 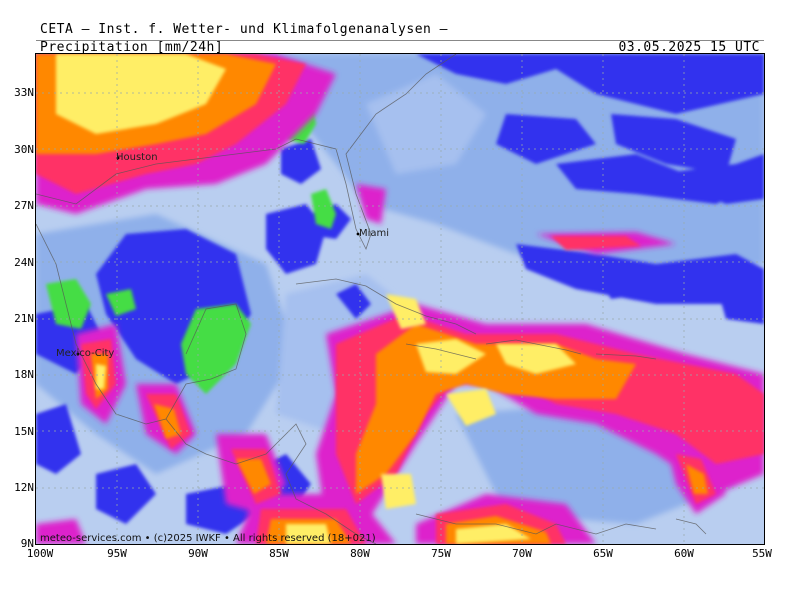 I want to click on city-label-houston: Houston, so click(x=137, y=157).